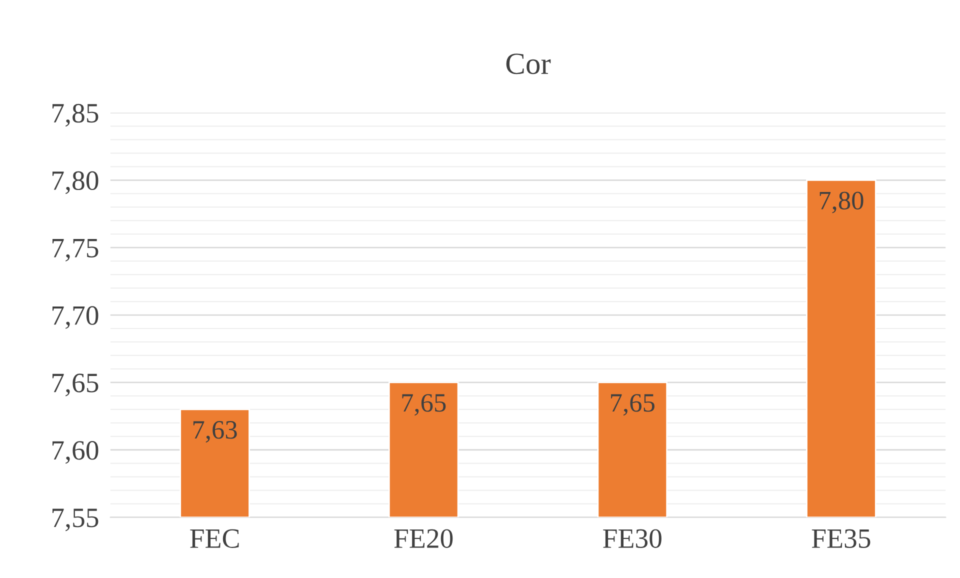  Describe the element at coordinates (842, 203) in the screenshot. I see `data-label: 7,80` at that location.